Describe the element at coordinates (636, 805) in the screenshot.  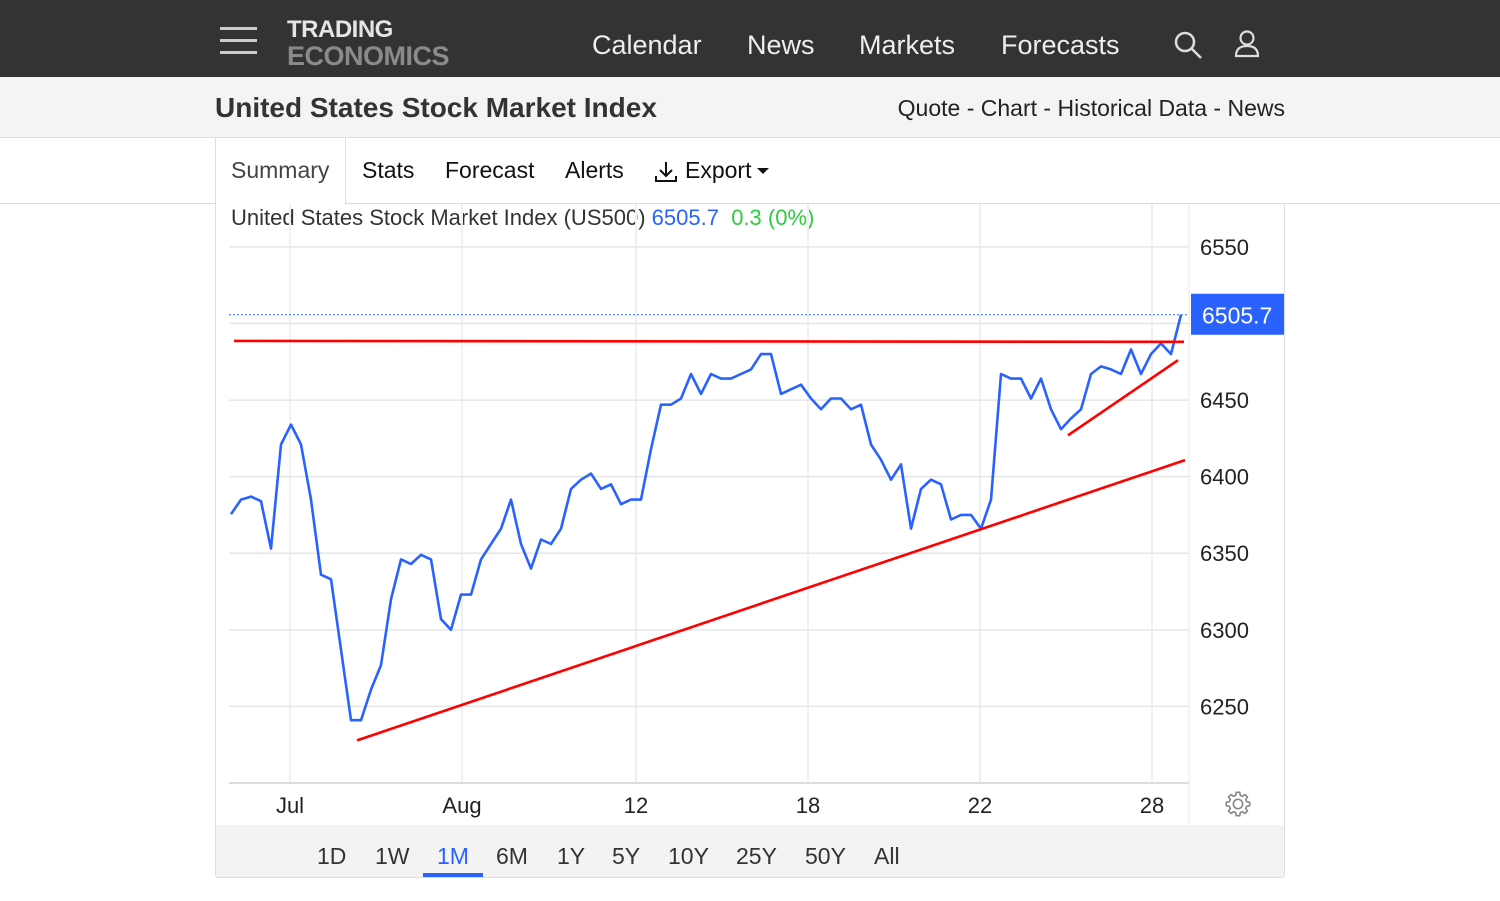
I see `x-tick-label: 12` at that location.